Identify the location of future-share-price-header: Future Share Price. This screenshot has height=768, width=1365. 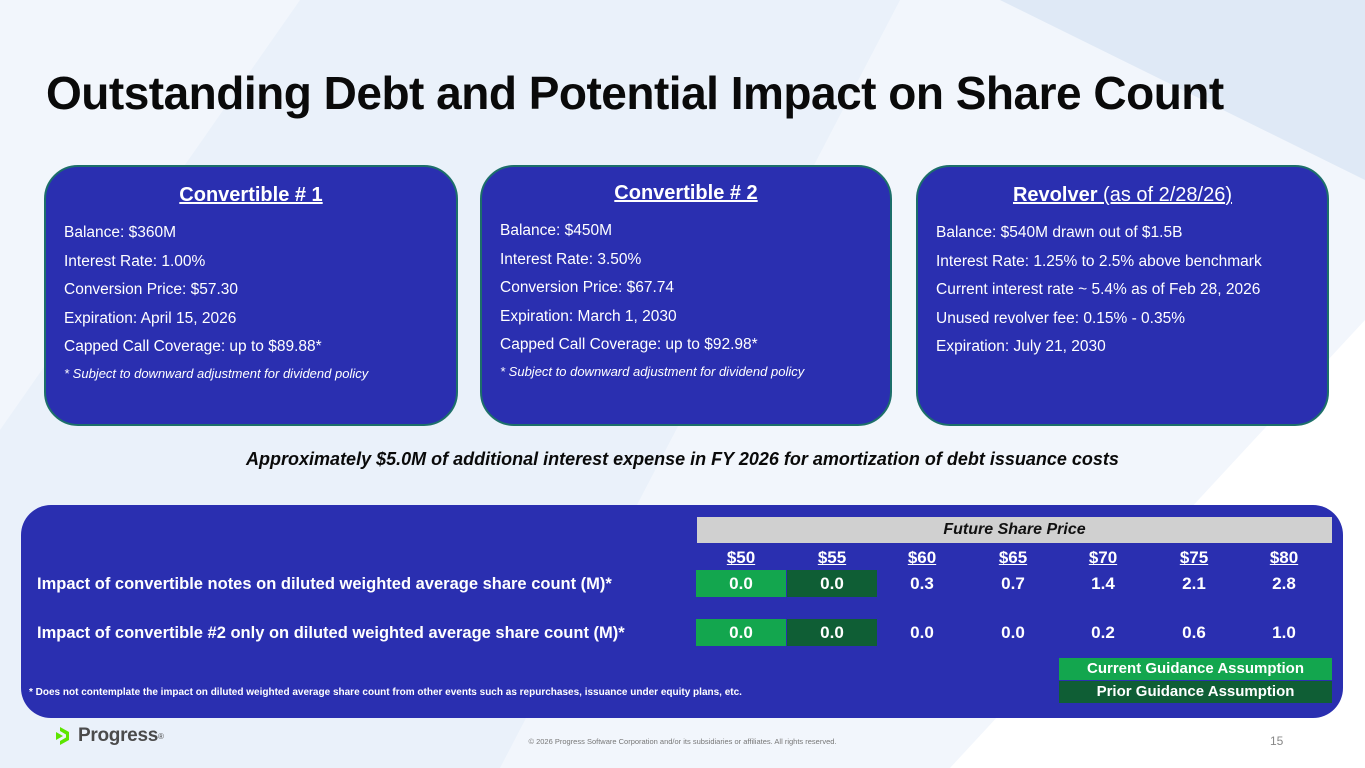
(1014, 530).